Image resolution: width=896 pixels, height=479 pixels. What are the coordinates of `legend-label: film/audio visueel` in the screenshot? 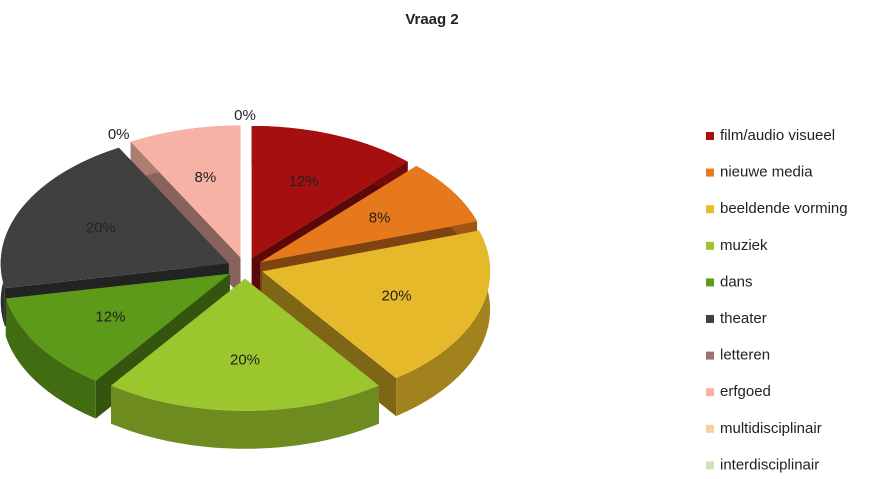 It's located at (777, 135).